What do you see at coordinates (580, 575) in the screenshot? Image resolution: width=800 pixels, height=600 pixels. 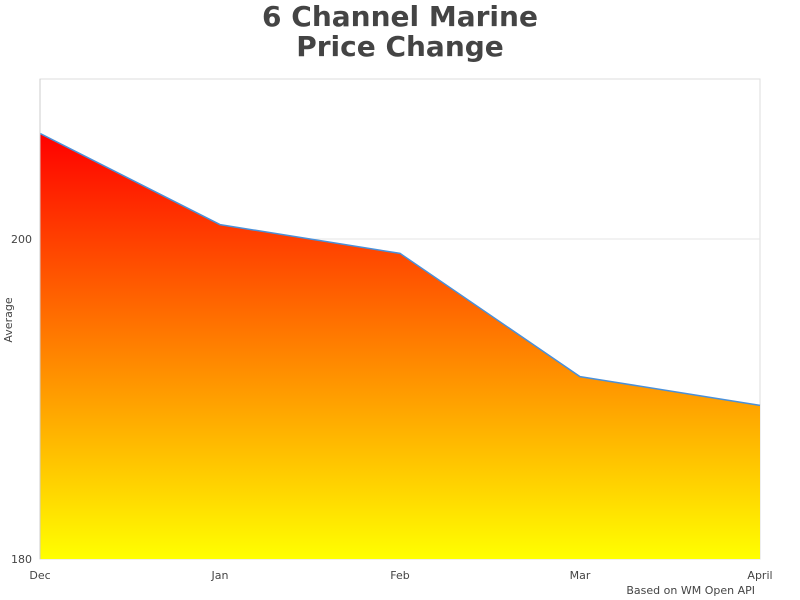 I see `x-tick-label: Mar` at bounding box center [580, 575].